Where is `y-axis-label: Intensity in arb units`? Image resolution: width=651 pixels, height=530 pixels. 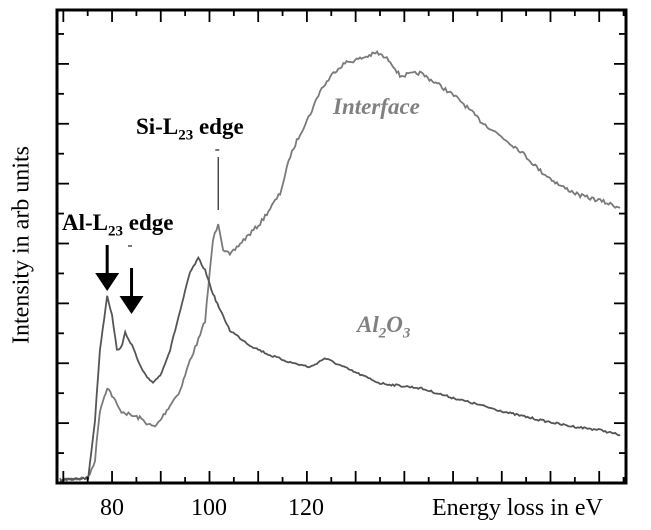 y-axis-label: Intensity in arb units is located at coordinates (21, 245).